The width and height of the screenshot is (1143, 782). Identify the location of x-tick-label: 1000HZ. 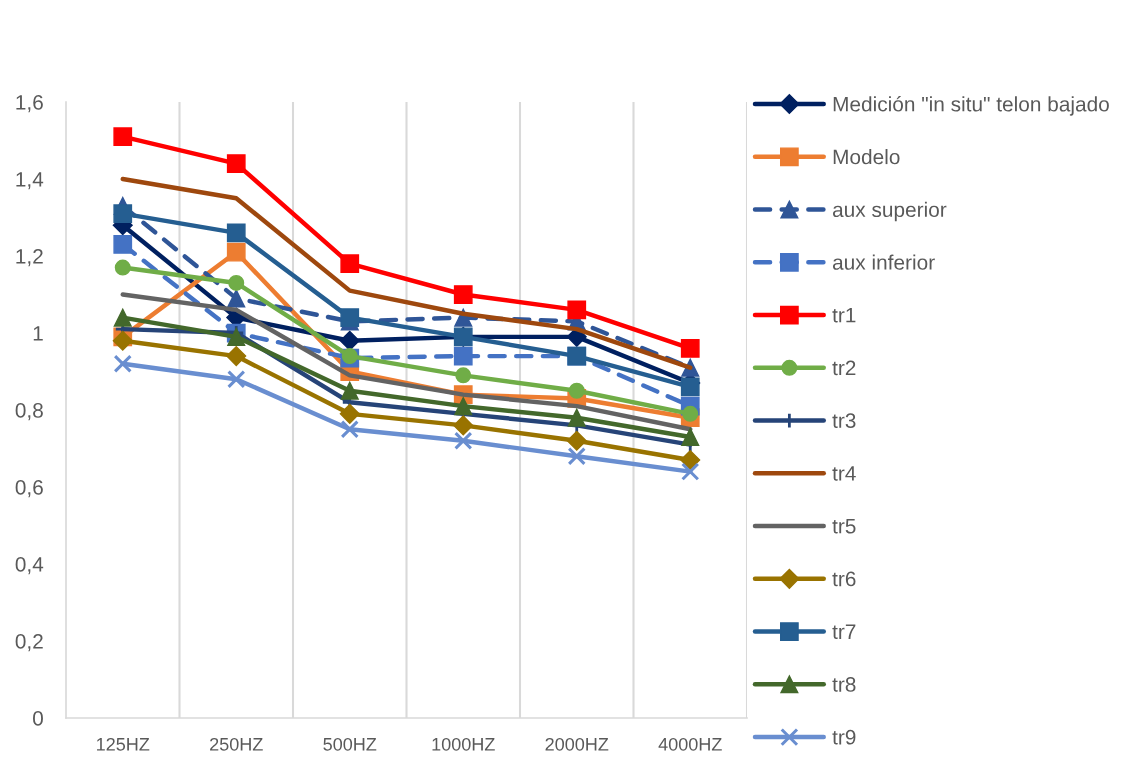
(463, 744).